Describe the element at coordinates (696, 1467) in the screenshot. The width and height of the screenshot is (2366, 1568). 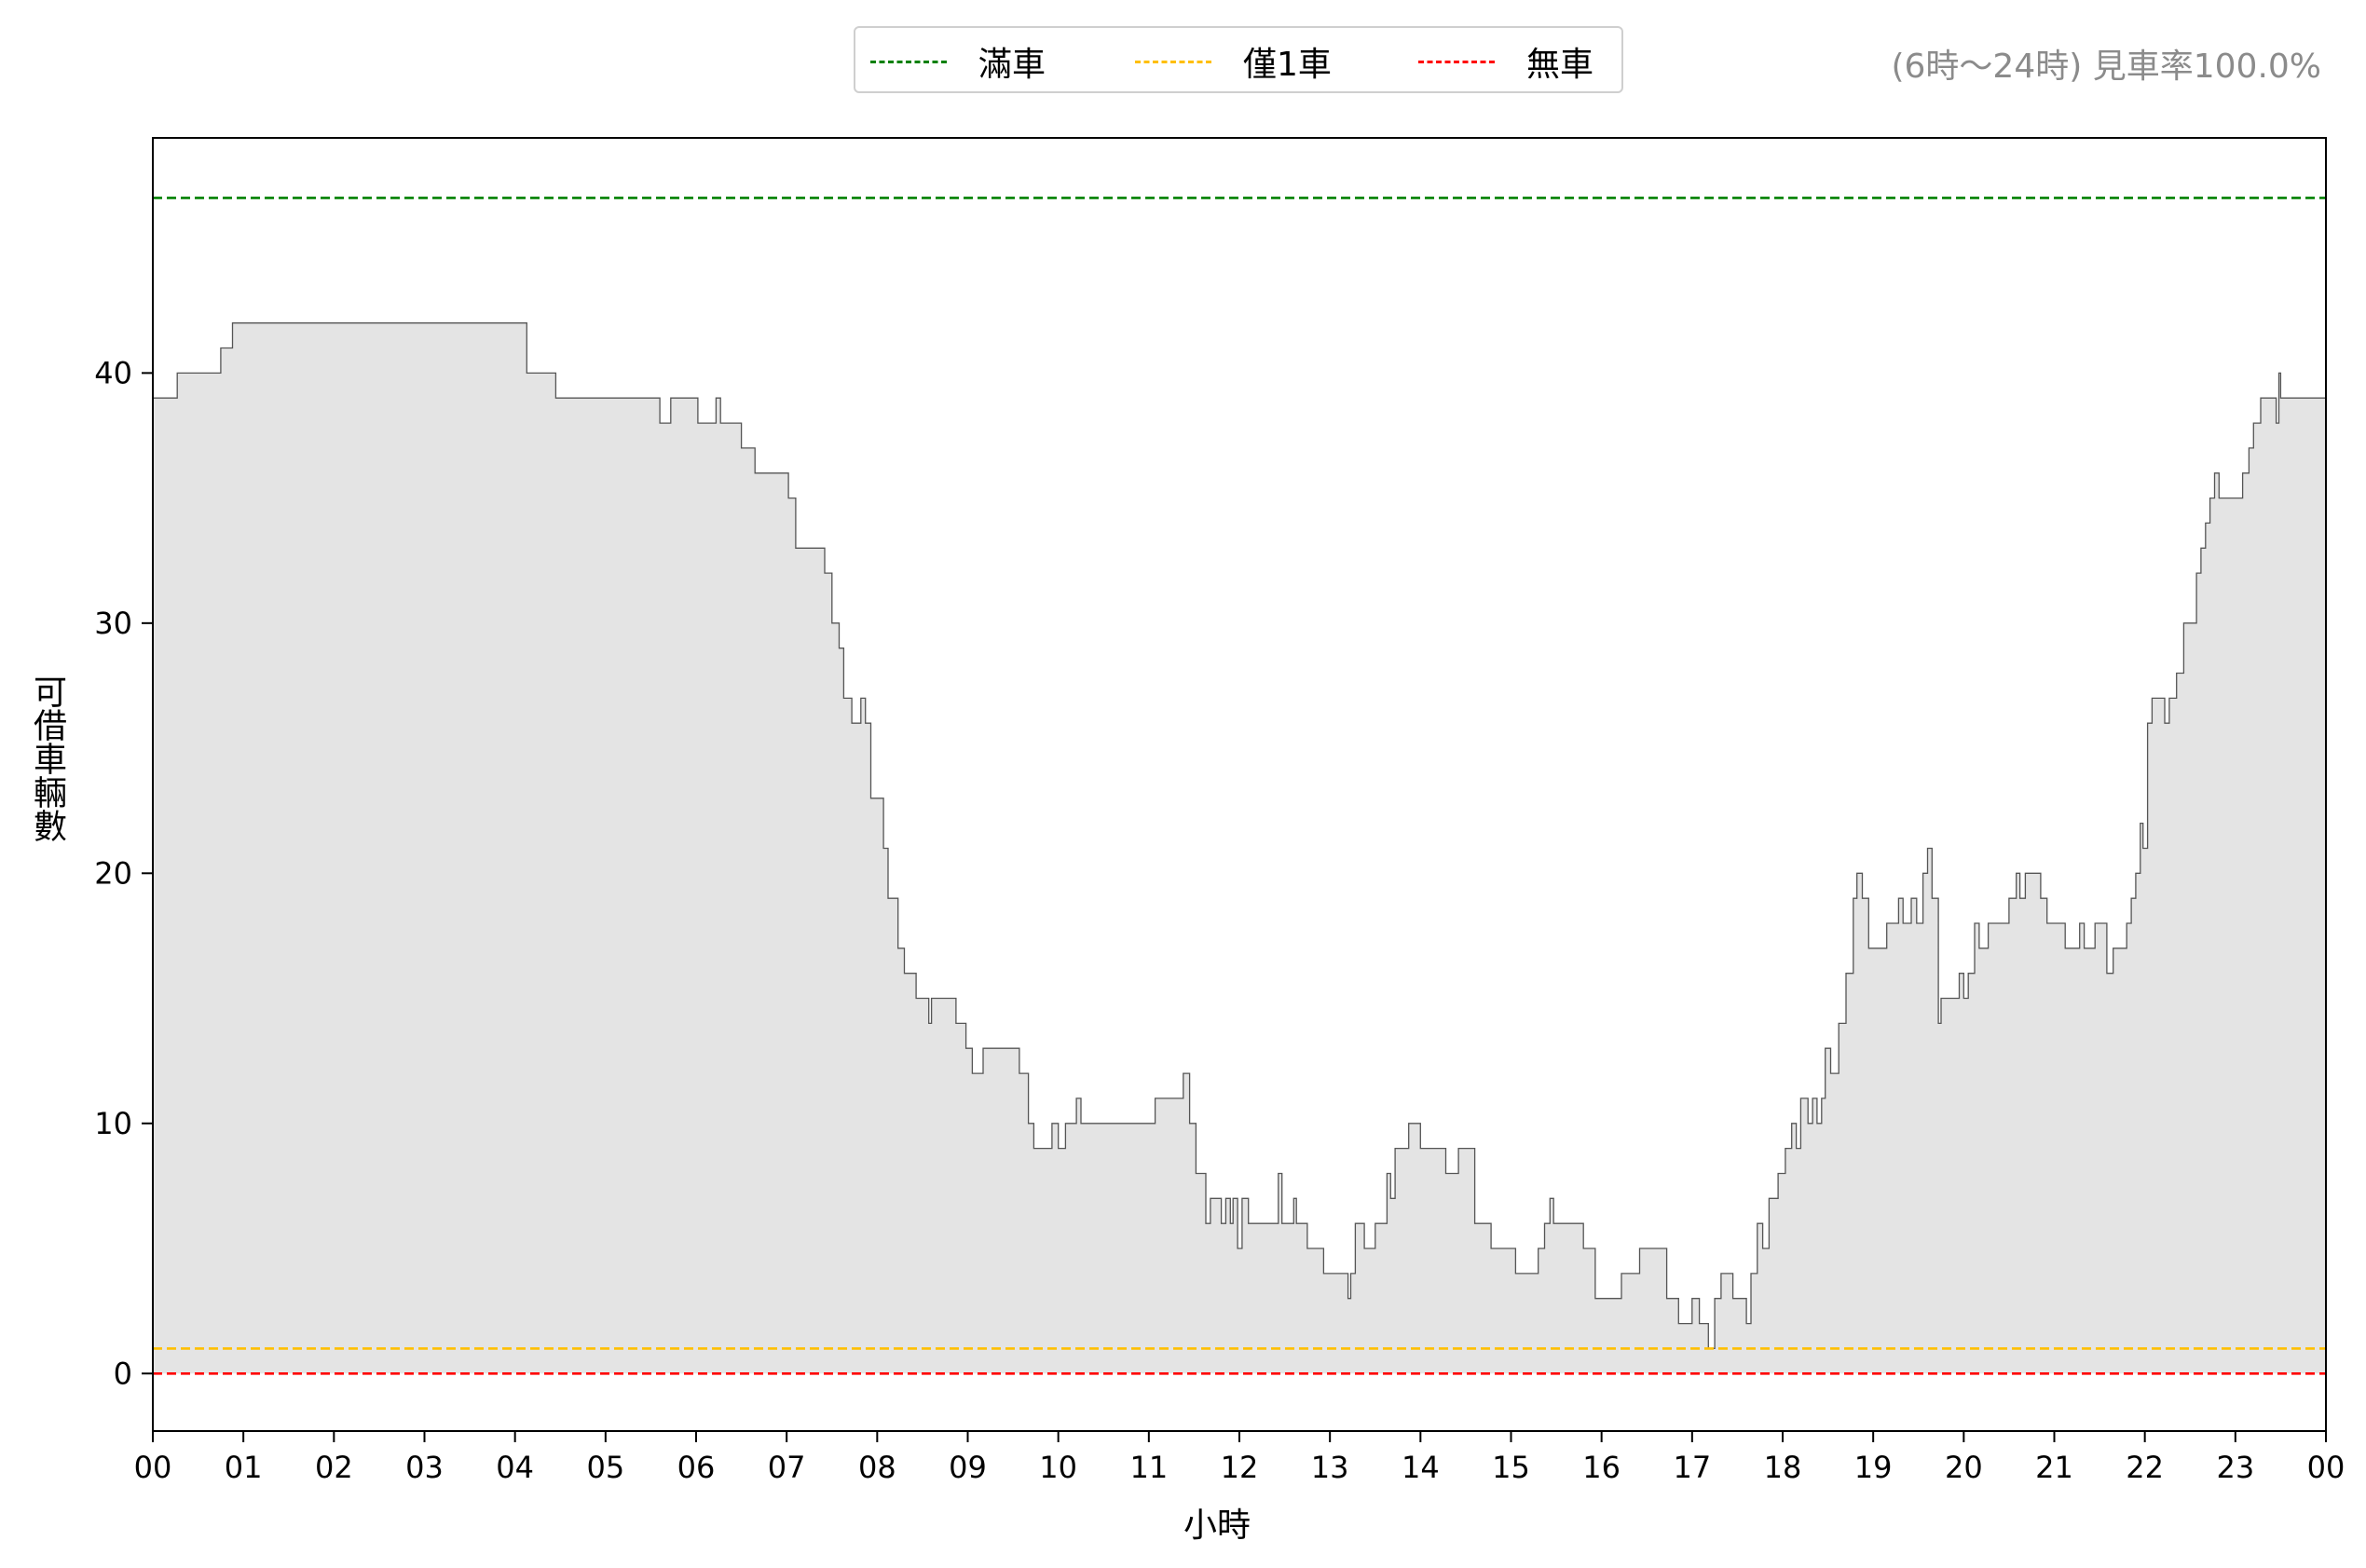
I see `x-tick-label: 06` at that location.